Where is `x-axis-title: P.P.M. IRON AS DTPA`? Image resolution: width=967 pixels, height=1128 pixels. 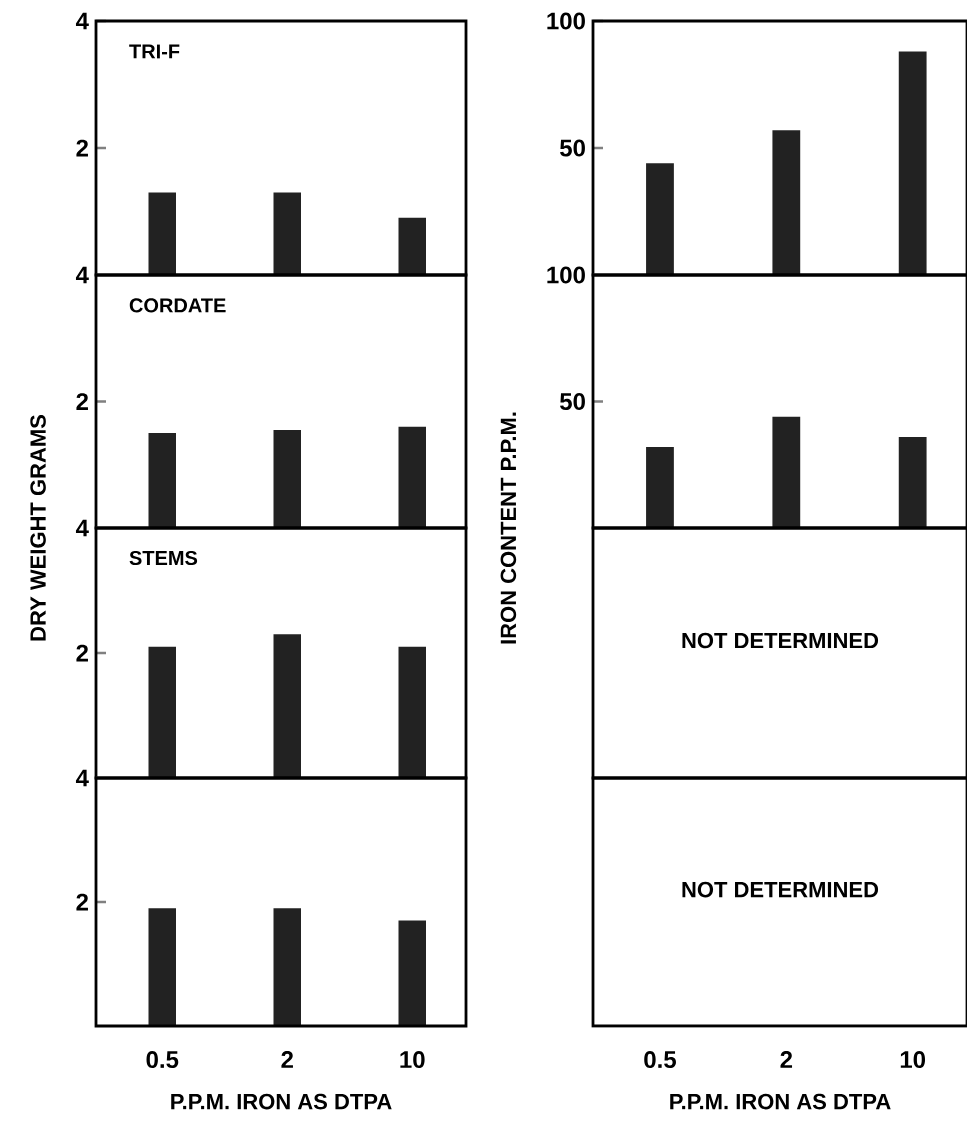
x-axis-title: P.P.M. IRON AS DTPA is located at coordinates (281, 1101).